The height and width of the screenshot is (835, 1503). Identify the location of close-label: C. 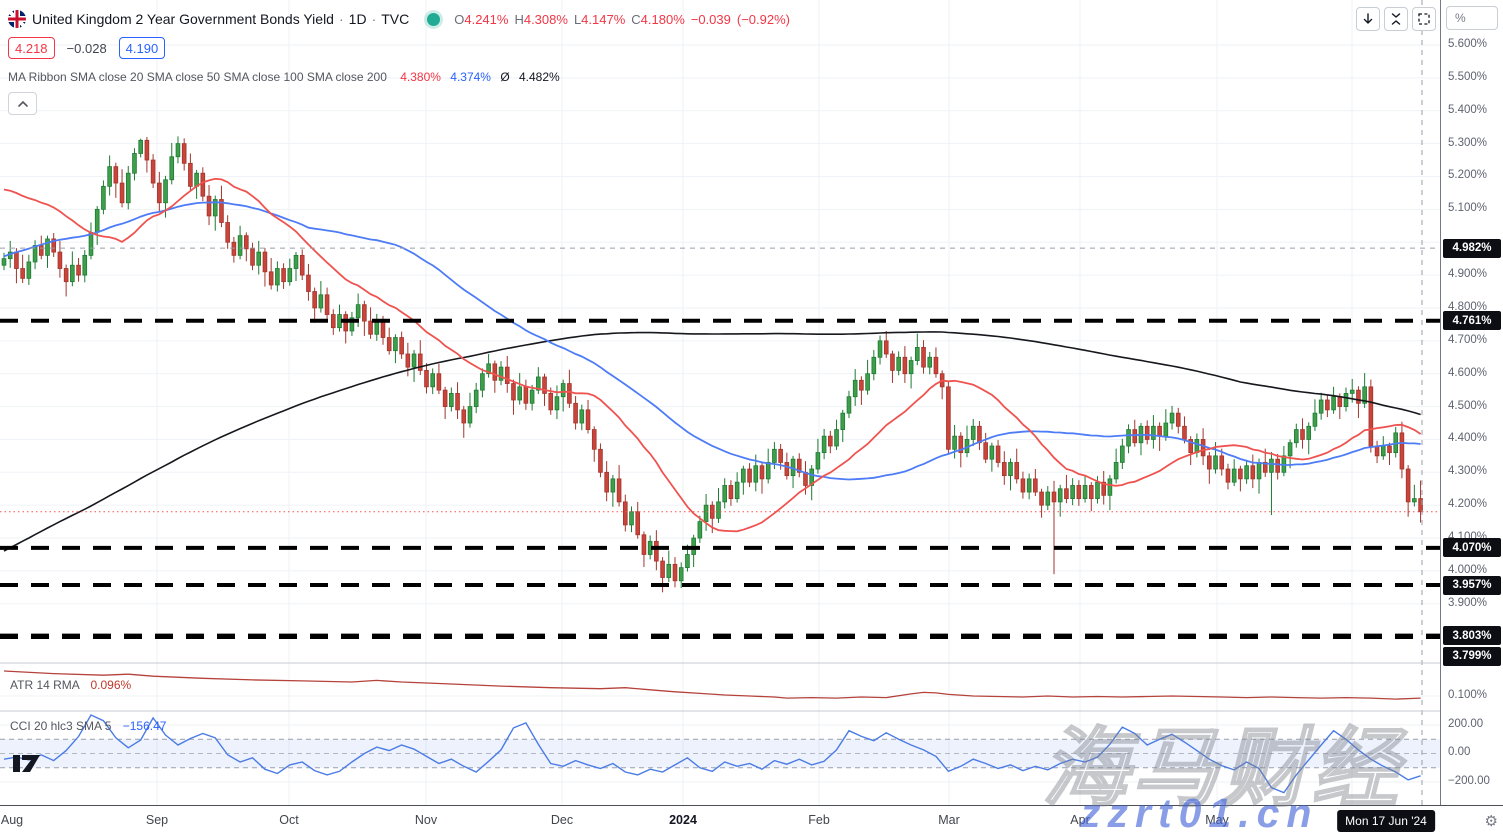
(636, 19).